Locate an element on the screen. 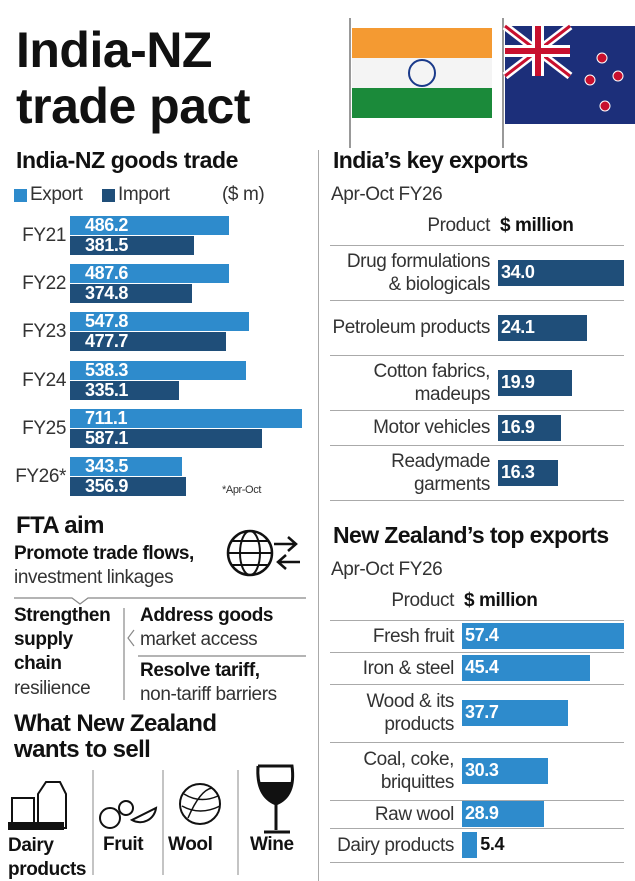  value-label: 34.0 is located at coordinates (518, 271).